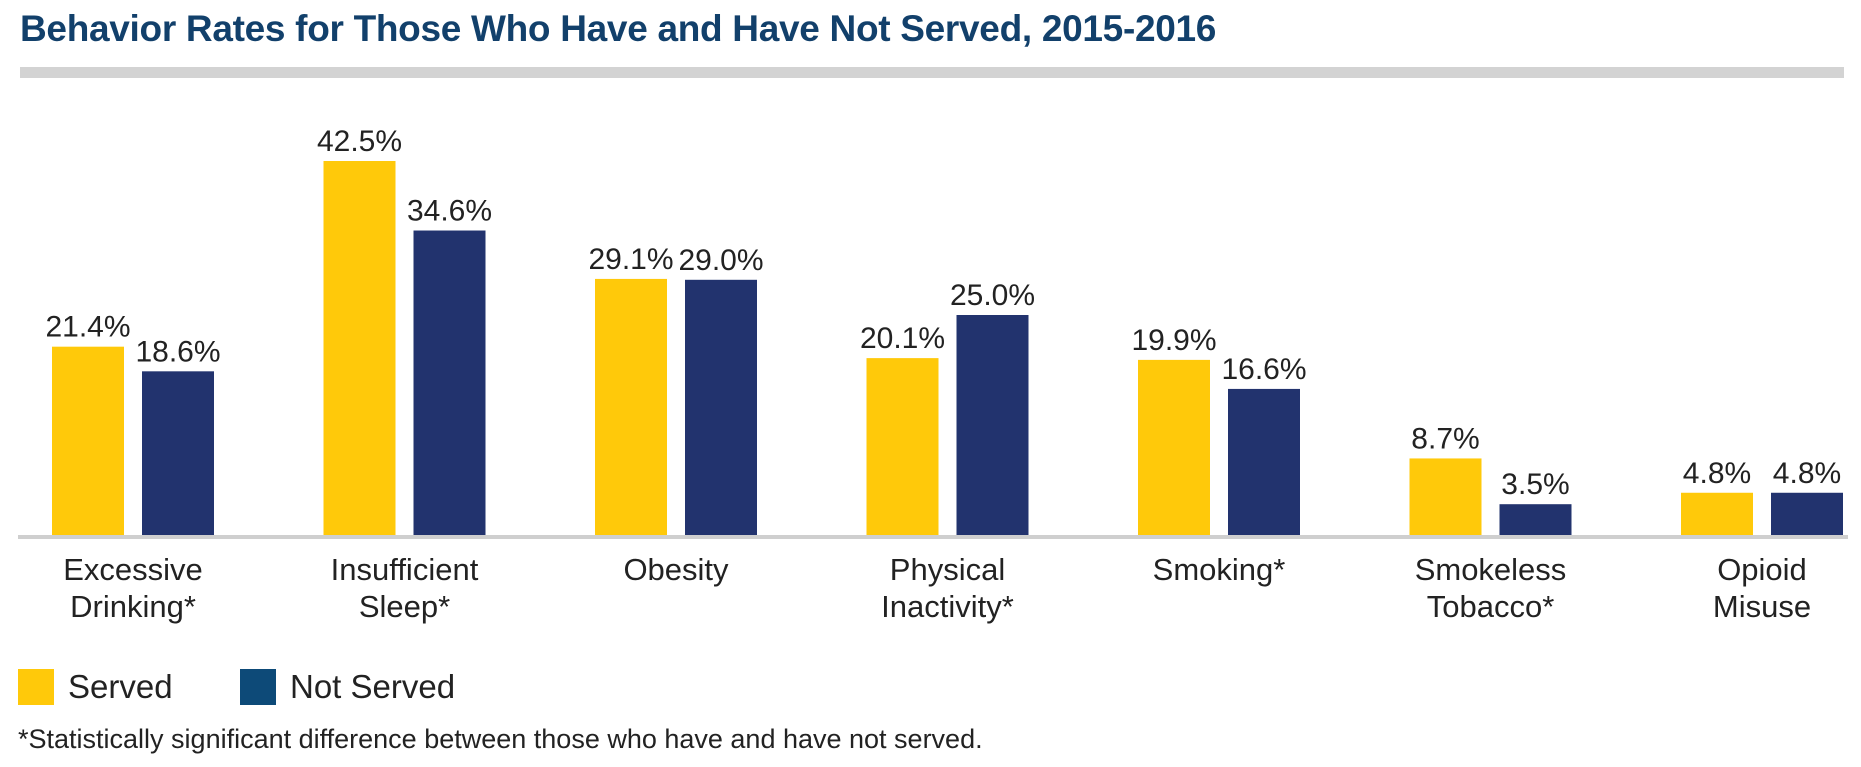  I want to click on value-label-served-2: 29.1%, so click(630, 259).